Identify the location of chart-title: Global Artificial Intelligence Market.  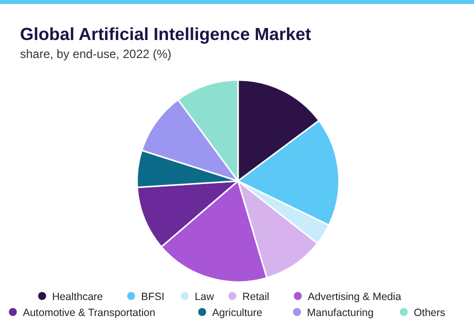
(166, 34).